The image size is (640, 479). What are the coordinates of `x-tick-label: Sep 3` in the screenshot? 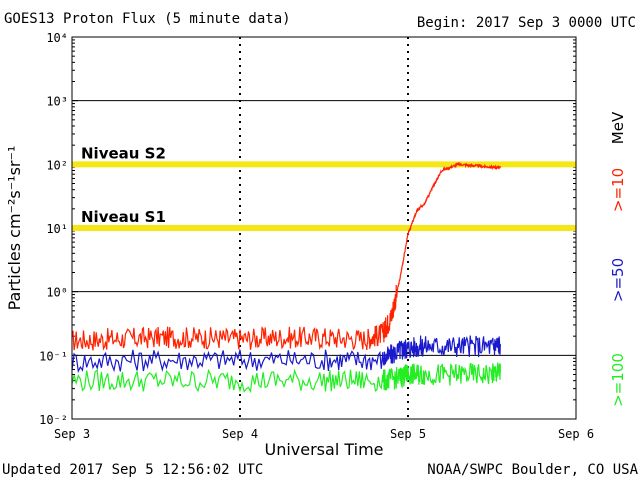 It's located at (72, 434).